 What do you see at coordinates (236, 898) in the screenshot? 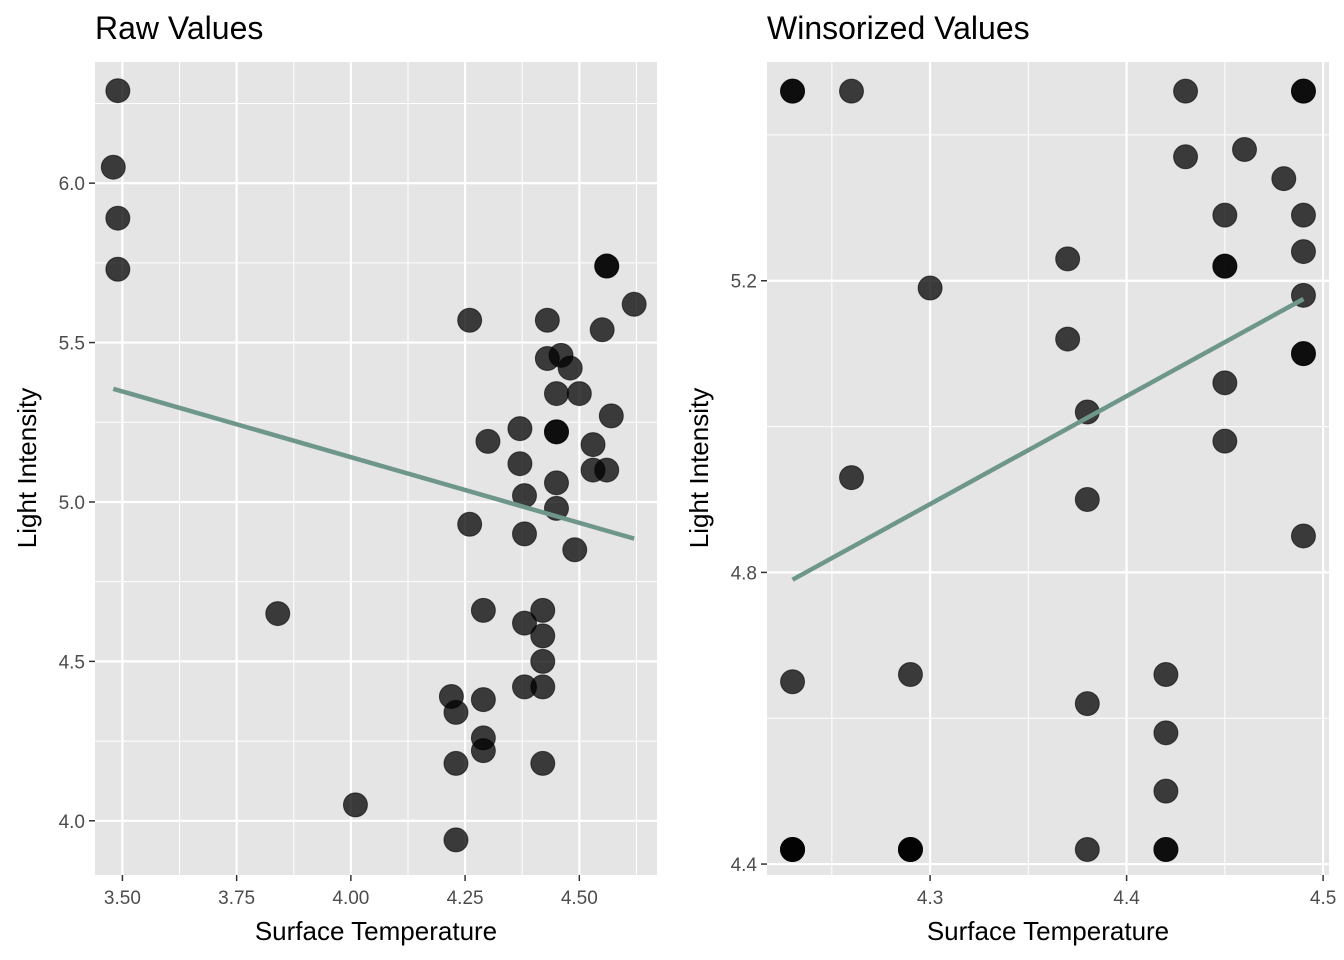
I see `x-tick-label: 3.75` at bounding box center [236, 898].